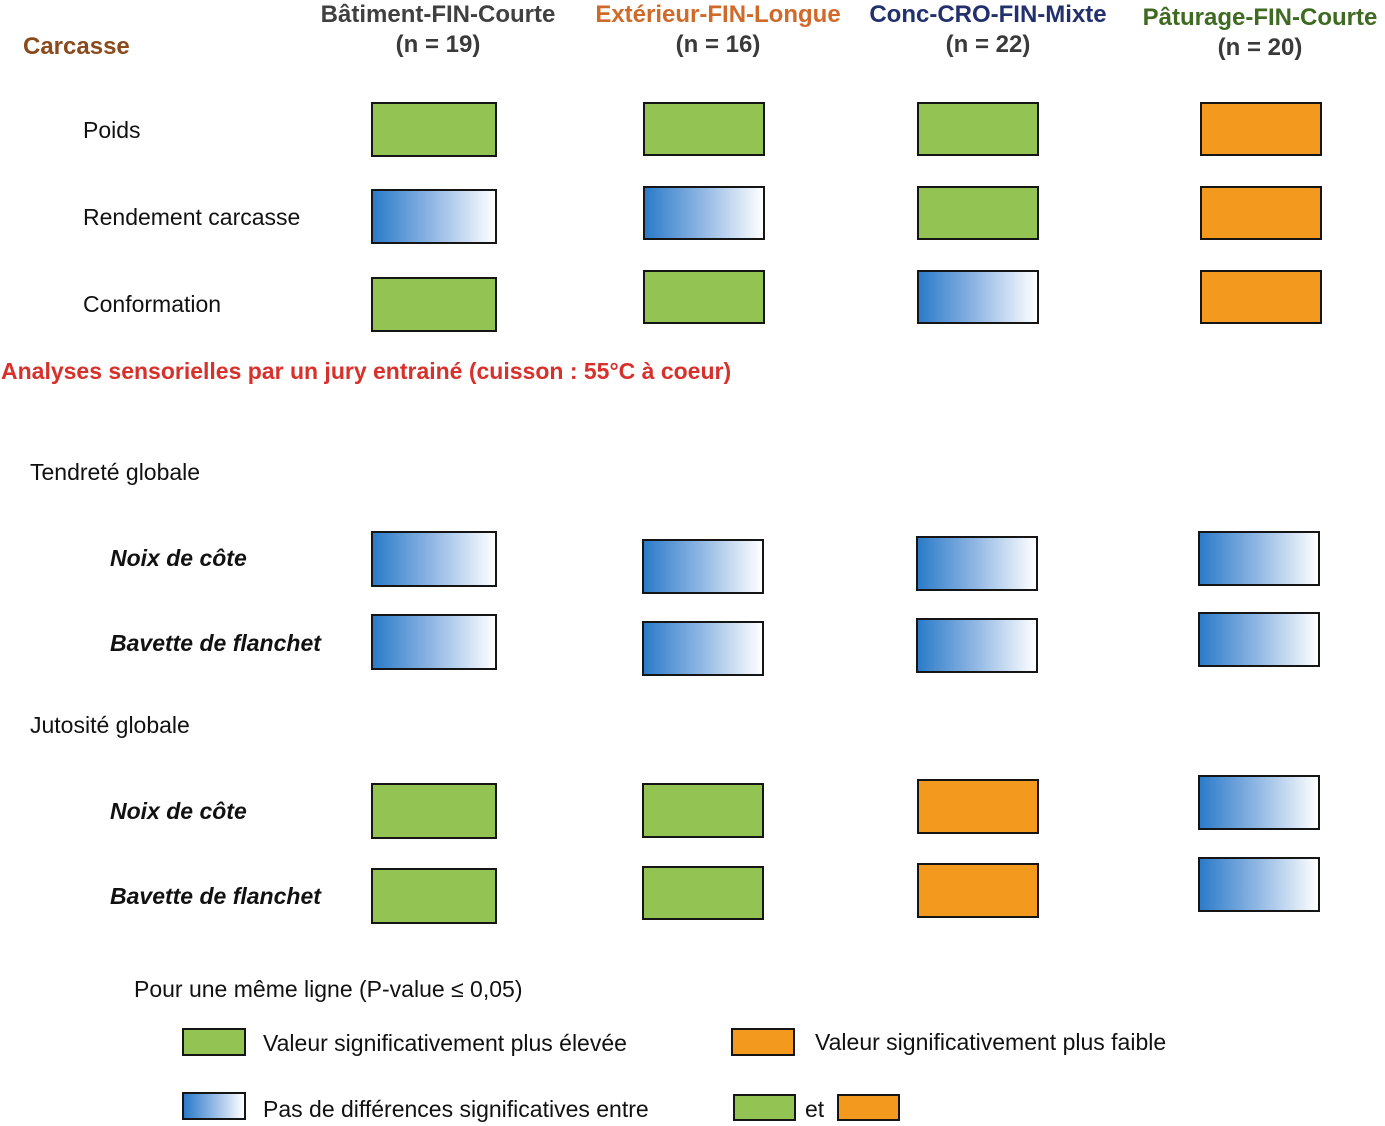  Describe the element at coordinates (76, 46) in the screenshot. I see `carcasse-title: Carcasse` at that location.